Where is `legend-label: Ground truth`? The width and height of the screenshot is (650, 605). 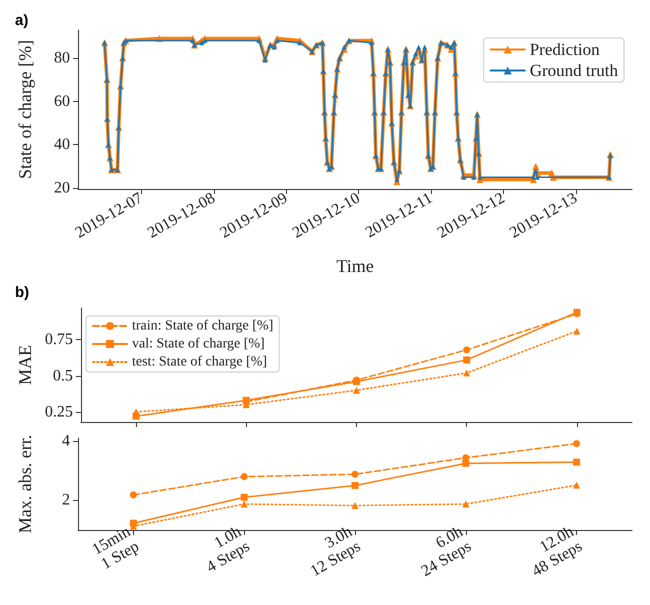 legend-label: Ground truth is located at coordinates (574, 70).